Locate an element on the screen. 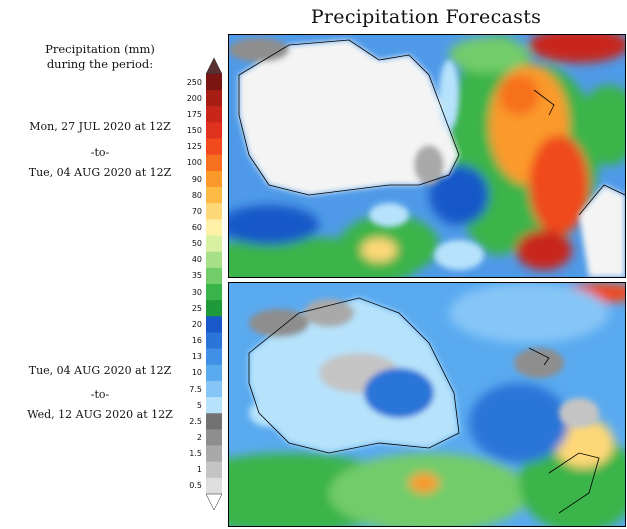 This screenshot has height=529, width=627. colorbar-tick-label: 250 is located at coordinates (194, 82).